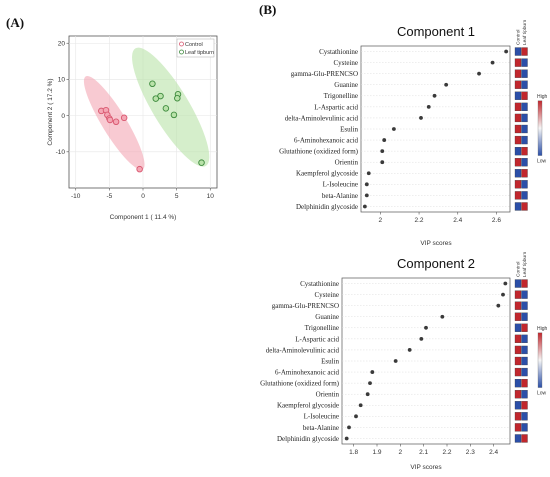 Image resolution: width=550 pixels, height=477 pixels. Describe the element at coordinates (340, 196) in the screenshot. I see `vip1-category-label: beta-Alanine` at that location.